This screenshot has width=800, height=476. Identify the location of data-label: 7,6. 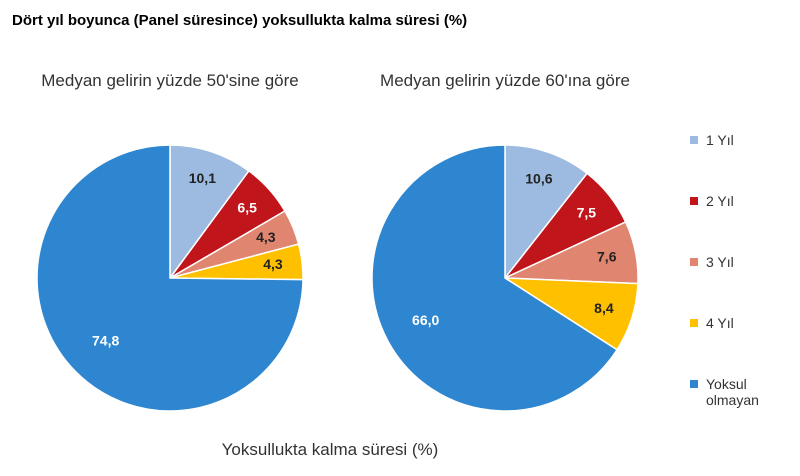
(607, 256).